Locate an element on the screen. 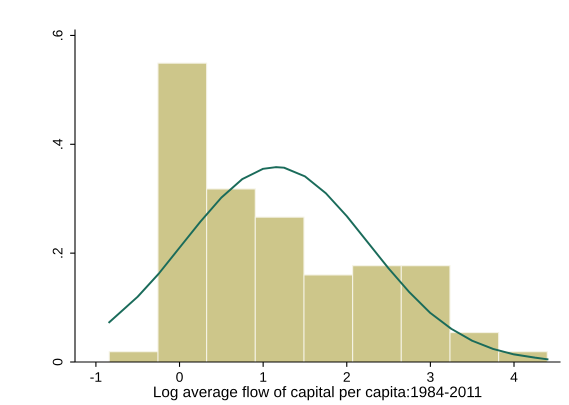  x-axis-title: Log average flow of capital per capita:1984-2011 is located at coordinates (318, 393).